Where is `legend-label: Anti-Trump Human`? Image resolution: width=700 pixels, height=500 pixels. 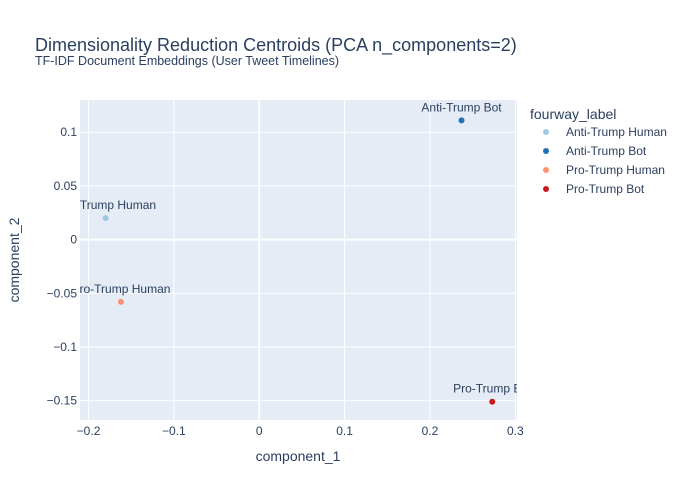
legend-label: Anti-Trump Human is located at coordinates (616, 132).